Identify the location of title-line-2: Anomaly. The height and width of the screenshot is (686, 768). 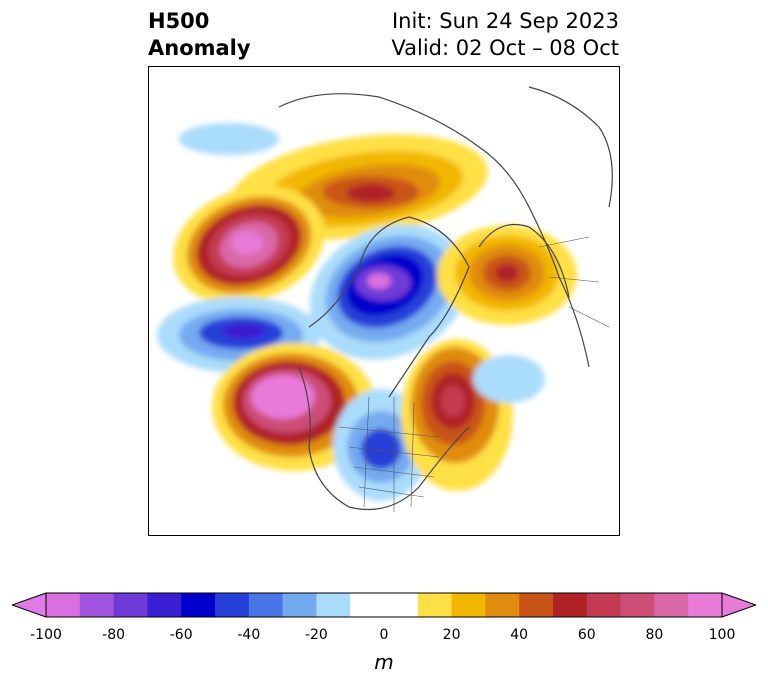
(199, 48).